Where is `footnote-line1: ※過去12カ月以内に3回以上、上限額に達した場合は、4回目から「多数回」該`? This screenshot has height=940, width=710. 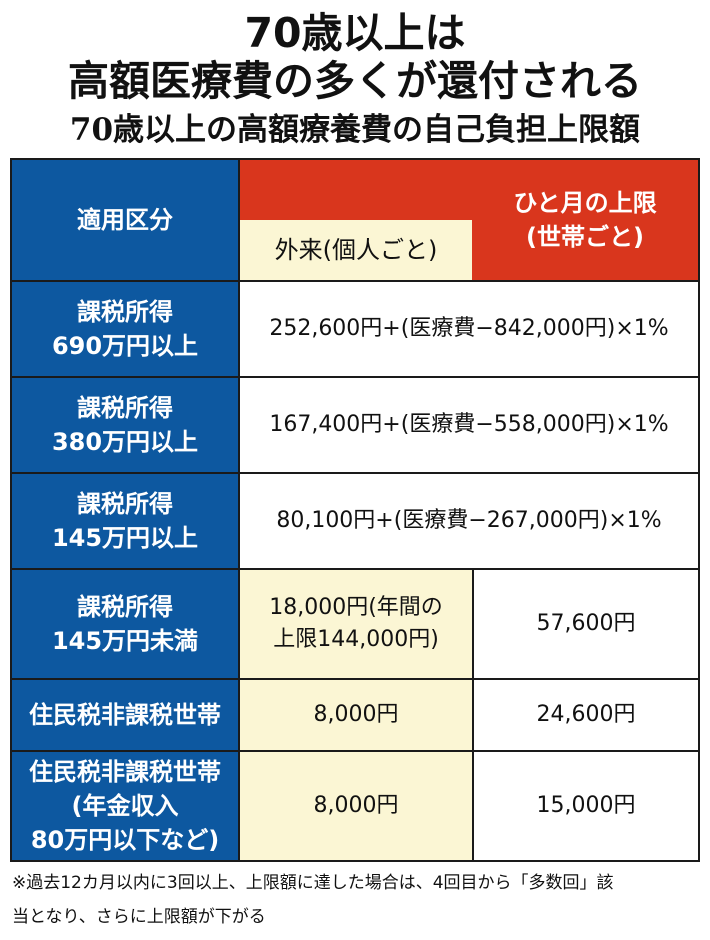
footnote-line1: ※過去12カ月以内に3回以上、上限額に達した場合は、4回目から「多数回」該 is located at coordinates (313, 883).